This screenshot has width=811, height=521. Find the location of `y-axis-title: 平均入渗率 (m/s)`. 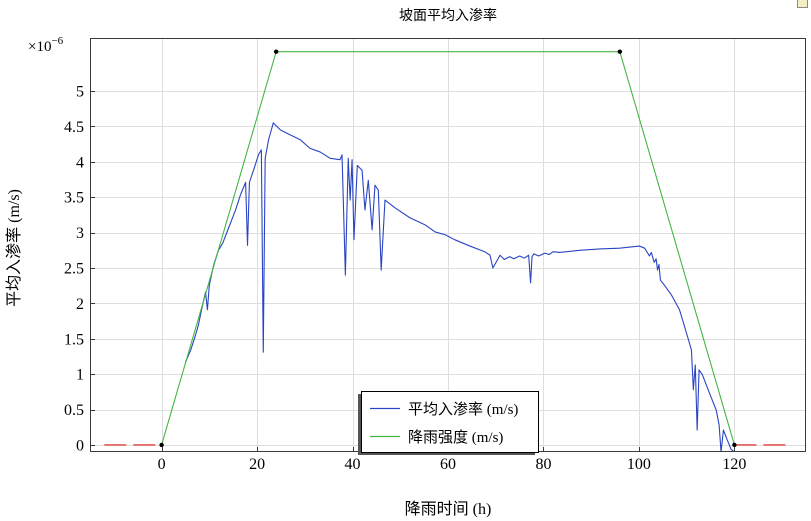

y-axis-title: 平均入渗率 (m/s) is located at coordinates (14, 248).